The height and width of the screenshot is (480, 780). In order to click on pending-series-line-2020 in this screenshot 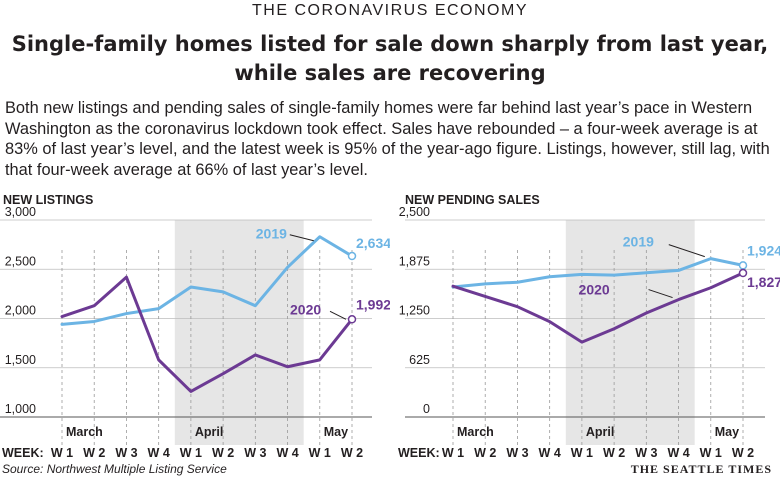, I will do `click(598, 307)`.